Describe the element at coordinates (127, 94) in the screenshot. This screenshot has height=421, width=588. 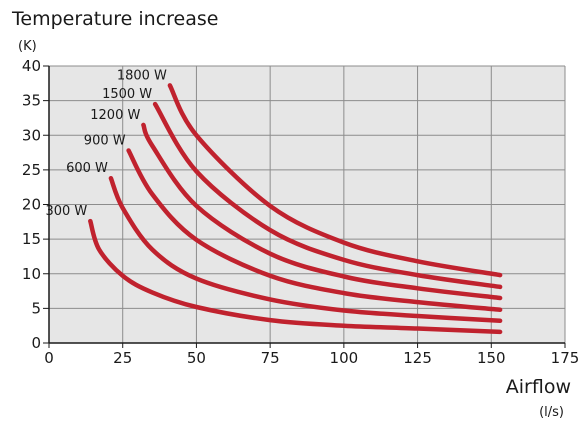
I see `series-label-1500w: 1500 W` at that location.